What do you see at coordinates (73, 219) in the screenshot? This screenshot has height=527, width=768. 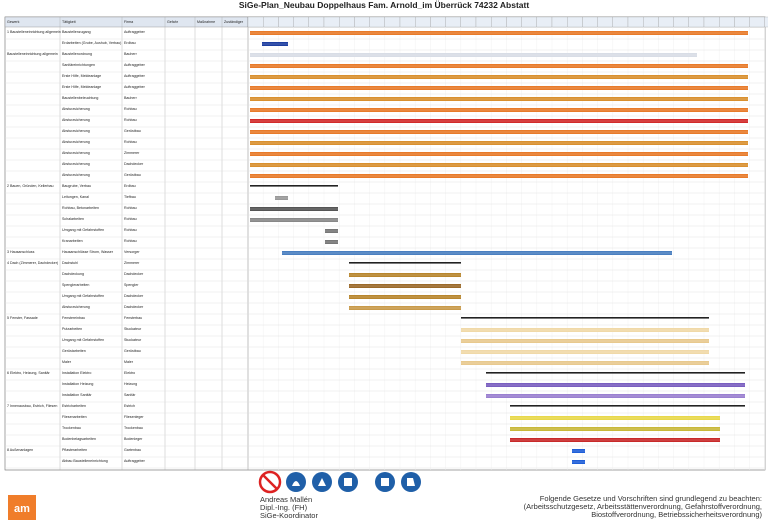 I see `activity-label: Schalarbeiten` at bounding box center [73, 219].